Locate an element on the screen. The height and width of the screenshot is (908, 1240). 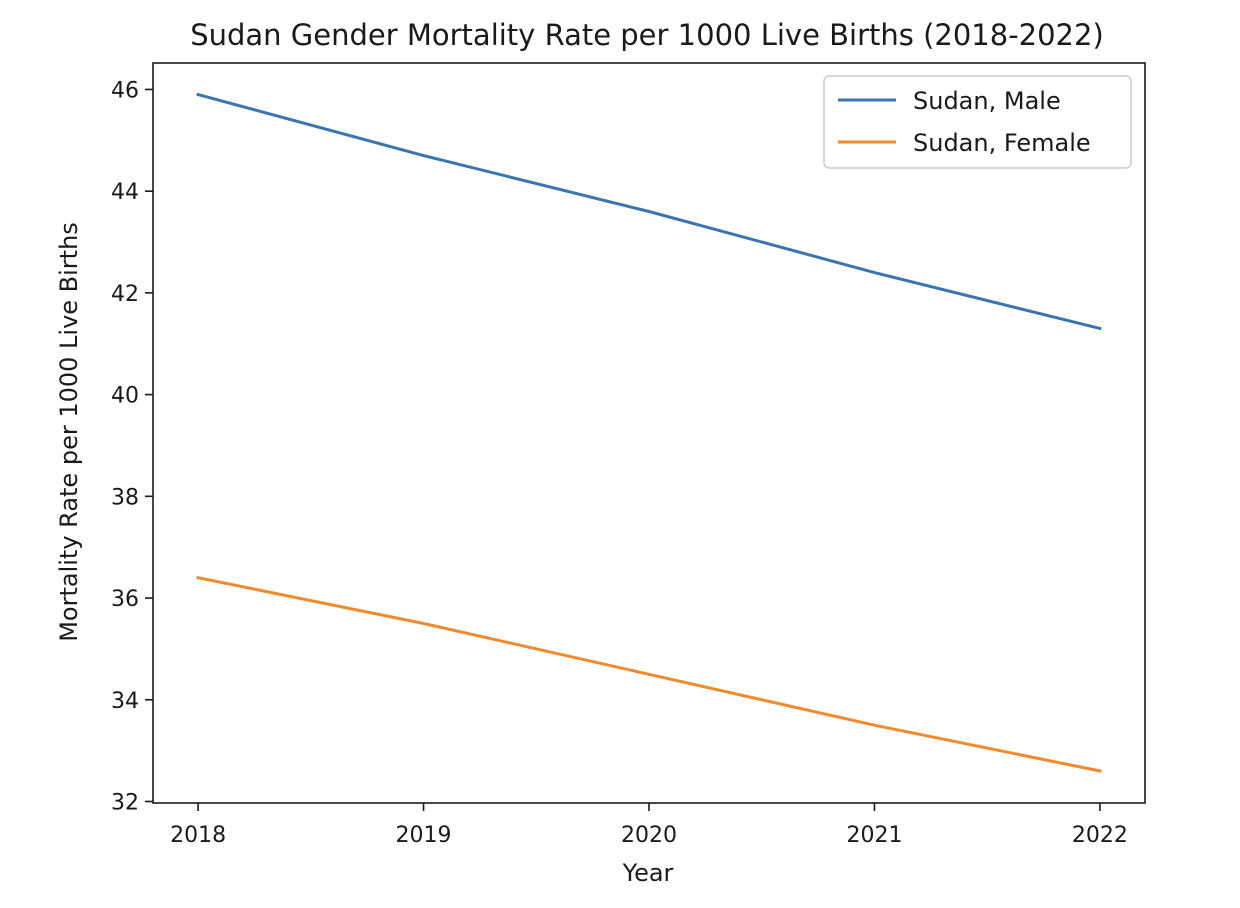
legend-label-male: Sudan, Male is located at coordinates (987, 101).